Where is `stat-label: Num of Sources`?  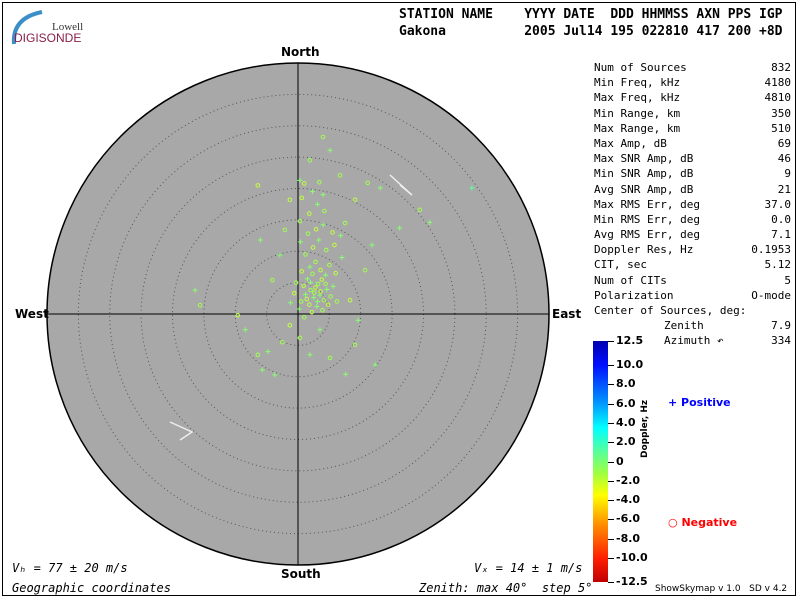 stat-label: Num of Sources is located at coordinates (640, 67).